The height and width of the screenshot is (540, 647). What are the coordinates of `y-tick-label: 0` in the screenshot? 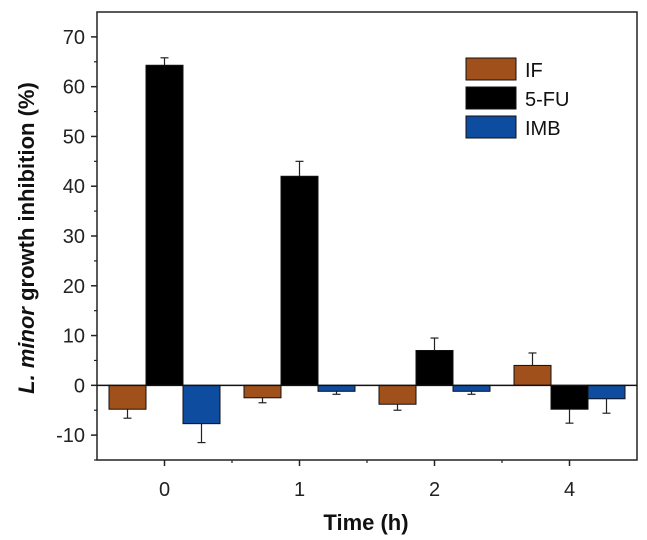 It's located at (79, 386).